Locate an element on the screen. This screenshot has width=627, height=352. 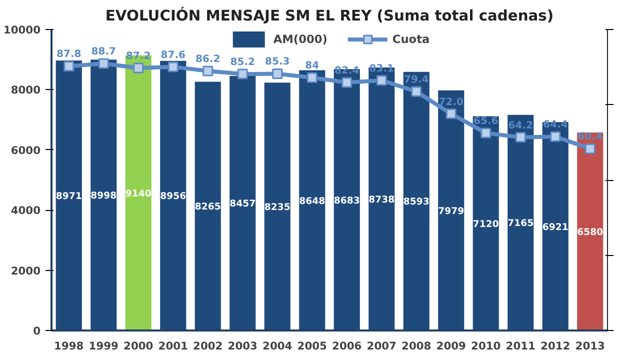
data-label: 7979 is located at coordinates (451, 211).